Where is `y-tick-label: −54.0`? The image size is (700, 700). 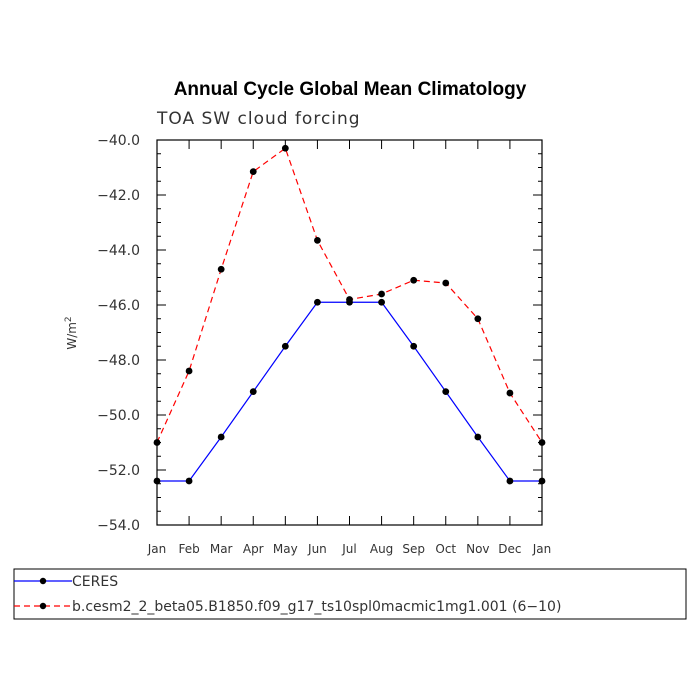
y-tick-label: −54.0 is located at coordinates (118, 526).